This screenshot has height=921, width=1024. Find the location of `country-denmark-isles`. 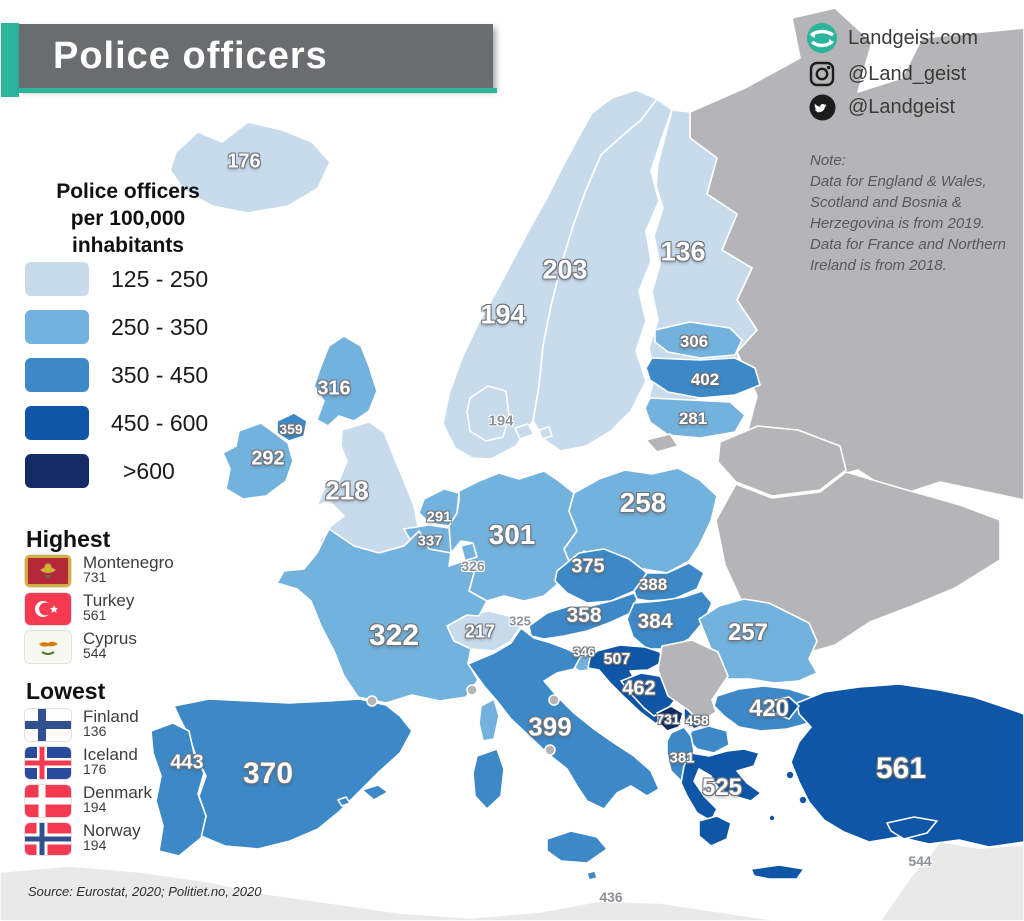

country-denmark-isles is located at coordinates (533, 431).